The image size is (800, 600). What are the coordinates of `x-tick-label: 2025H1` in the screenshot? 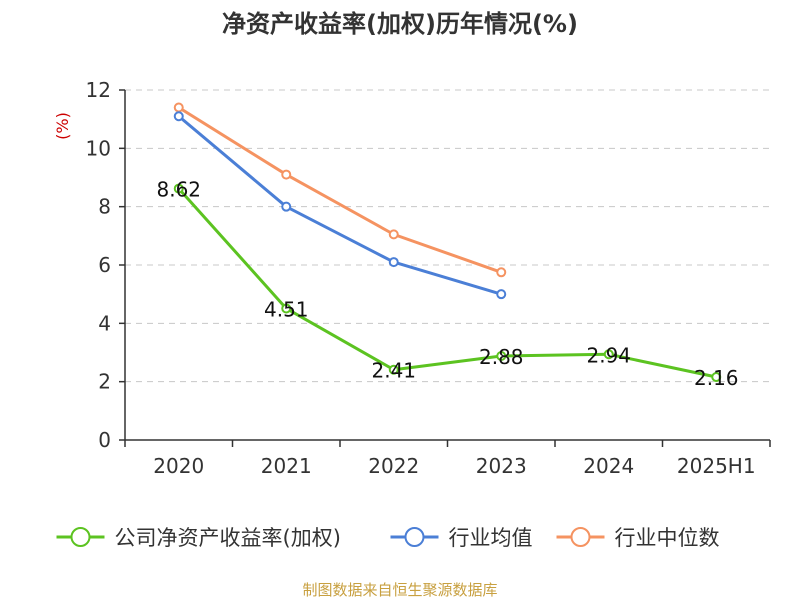 It's located at (716, 466).